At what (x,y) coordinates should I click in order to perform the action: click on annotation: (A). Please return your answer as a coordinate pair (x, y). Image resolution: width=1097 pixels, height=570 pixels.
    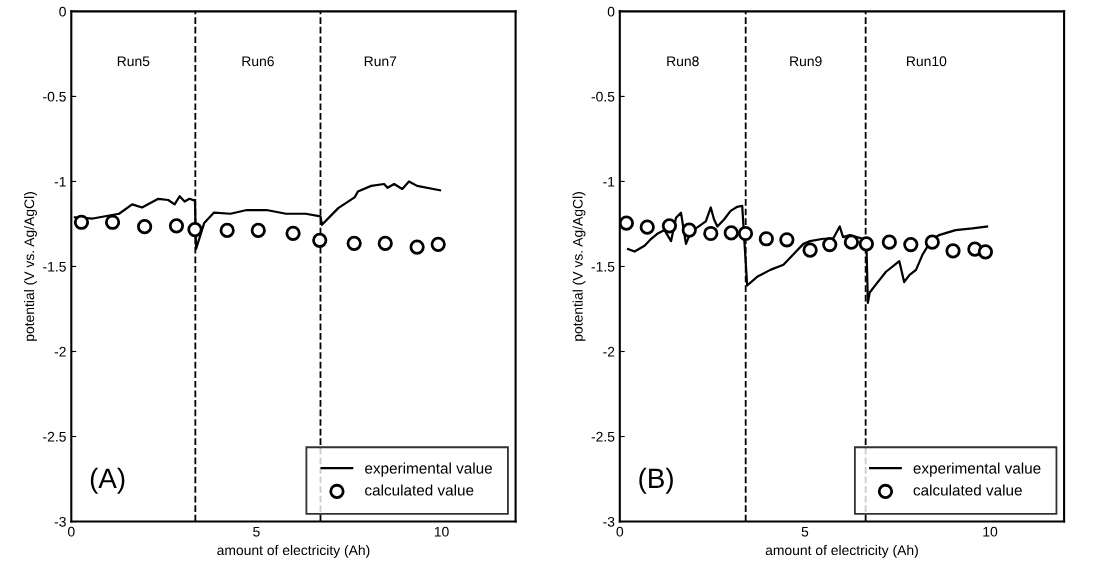
    Looking at the image, I should click on (107, 480).